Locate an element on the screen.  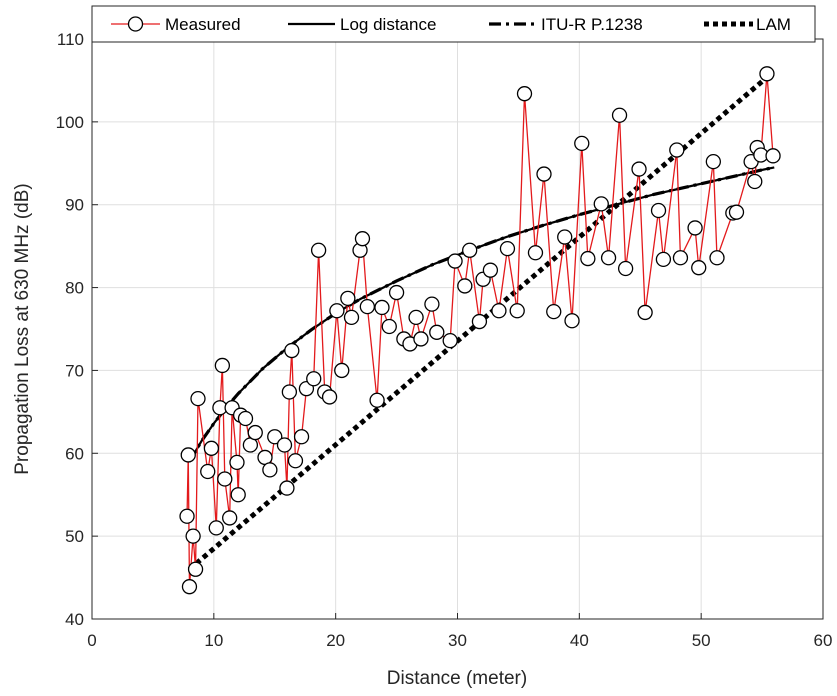
legend-label-0: Measured is located at coordinates (203, 24).